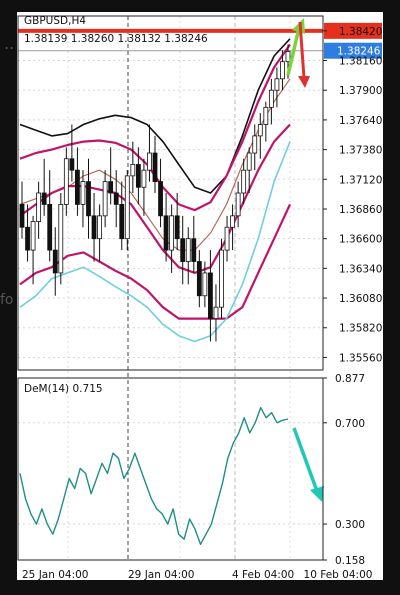  What do you see at coordinates (360, 329) in the screenshot?
I see `price-tick-label: 1.35820` at bounding box center [360, 329].